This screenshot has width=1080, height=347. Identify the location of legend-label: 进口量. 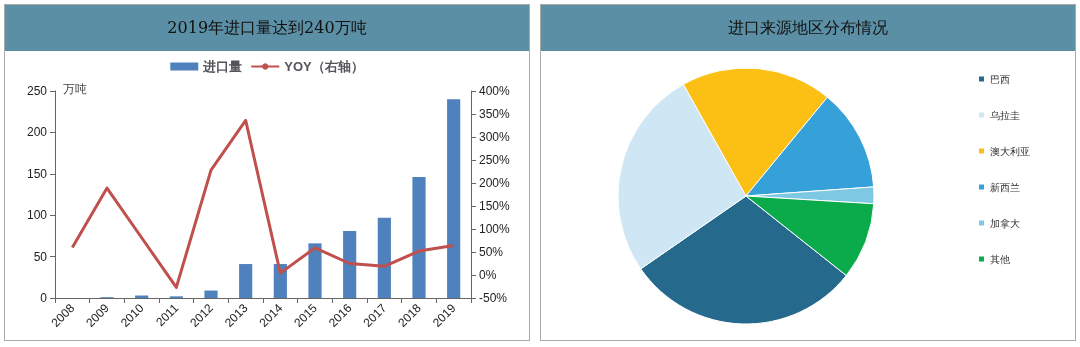
(222, 66).